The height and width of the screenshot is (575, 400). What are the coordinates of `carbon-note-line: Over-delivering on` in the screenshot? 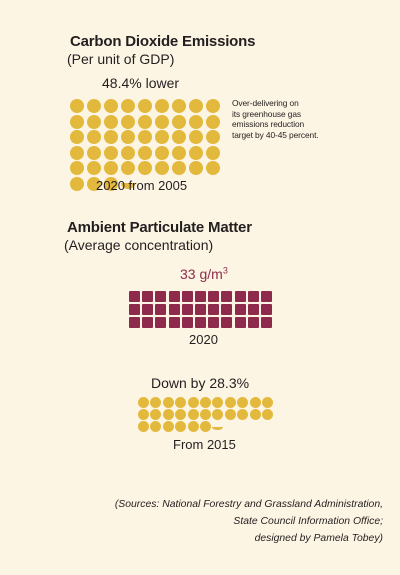 It's located at (265, 103).